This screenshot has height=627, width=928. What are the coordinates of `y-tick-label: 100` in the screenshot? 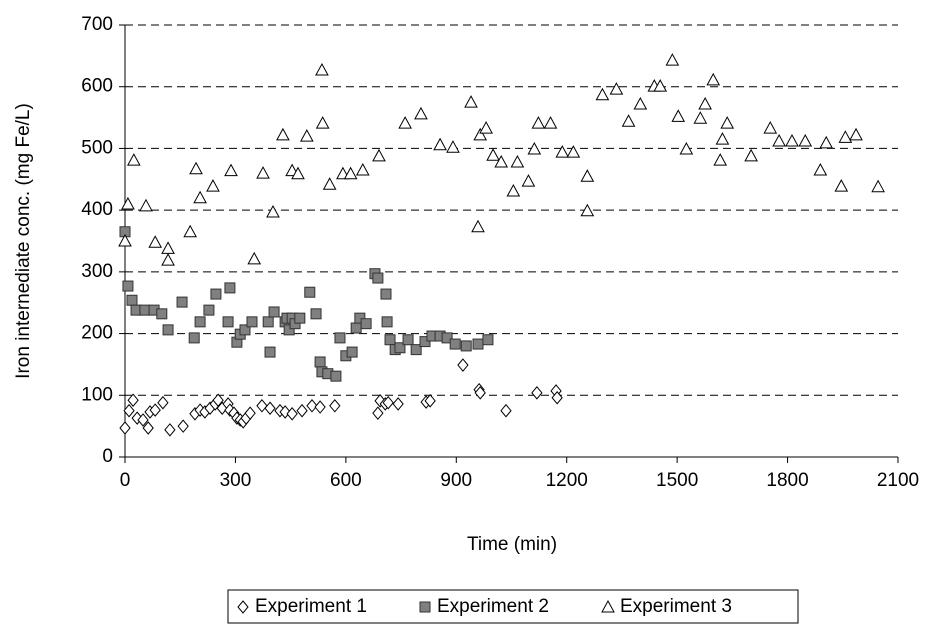 It's located at (97, 394).